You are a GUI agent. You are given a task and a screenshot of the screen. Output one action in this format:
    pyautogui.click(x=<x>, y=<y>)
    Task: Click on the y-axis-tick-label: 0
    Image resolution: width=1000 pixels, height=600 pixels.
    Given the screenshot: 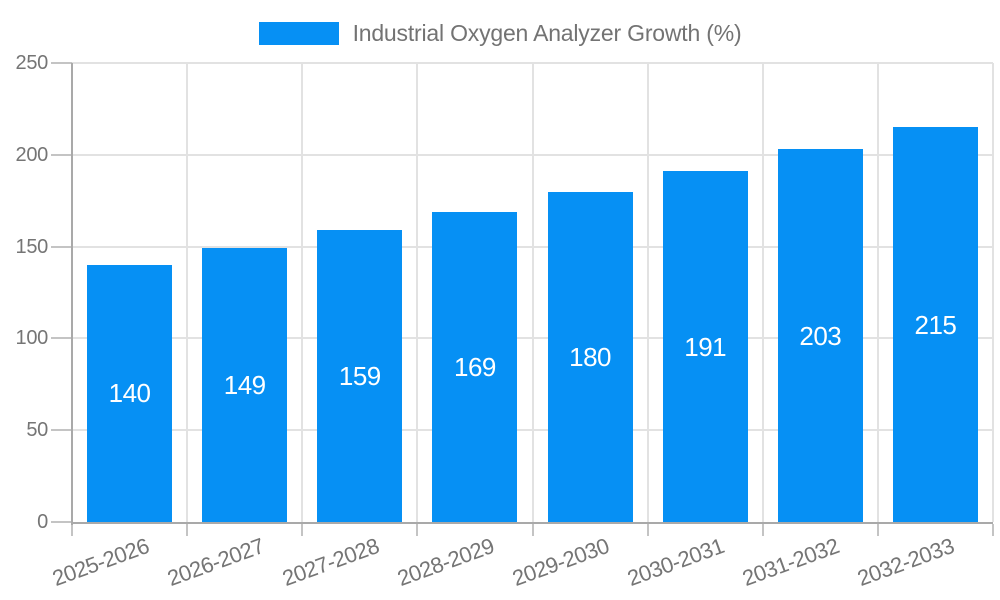 What is the action you would take?
    pyautogui.click(x=42, y=522)
    